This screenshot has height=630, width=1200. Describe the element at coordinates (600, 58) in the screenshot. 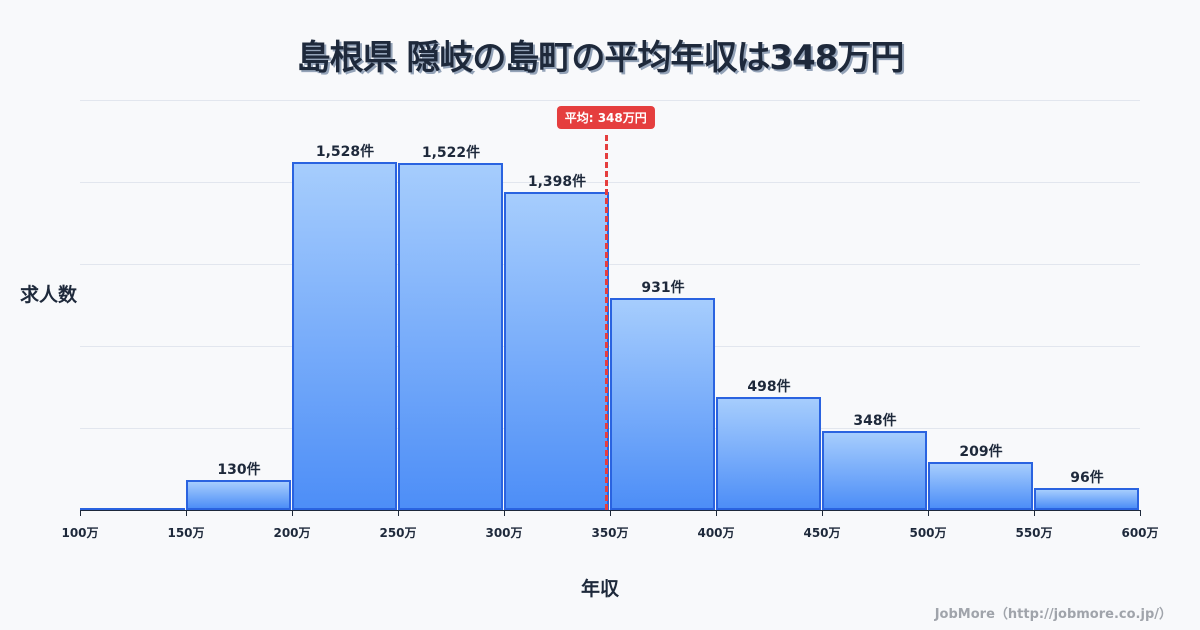

I see `chart-title: 島根県 隠岐の島町の平均年収は348万円` at that location.